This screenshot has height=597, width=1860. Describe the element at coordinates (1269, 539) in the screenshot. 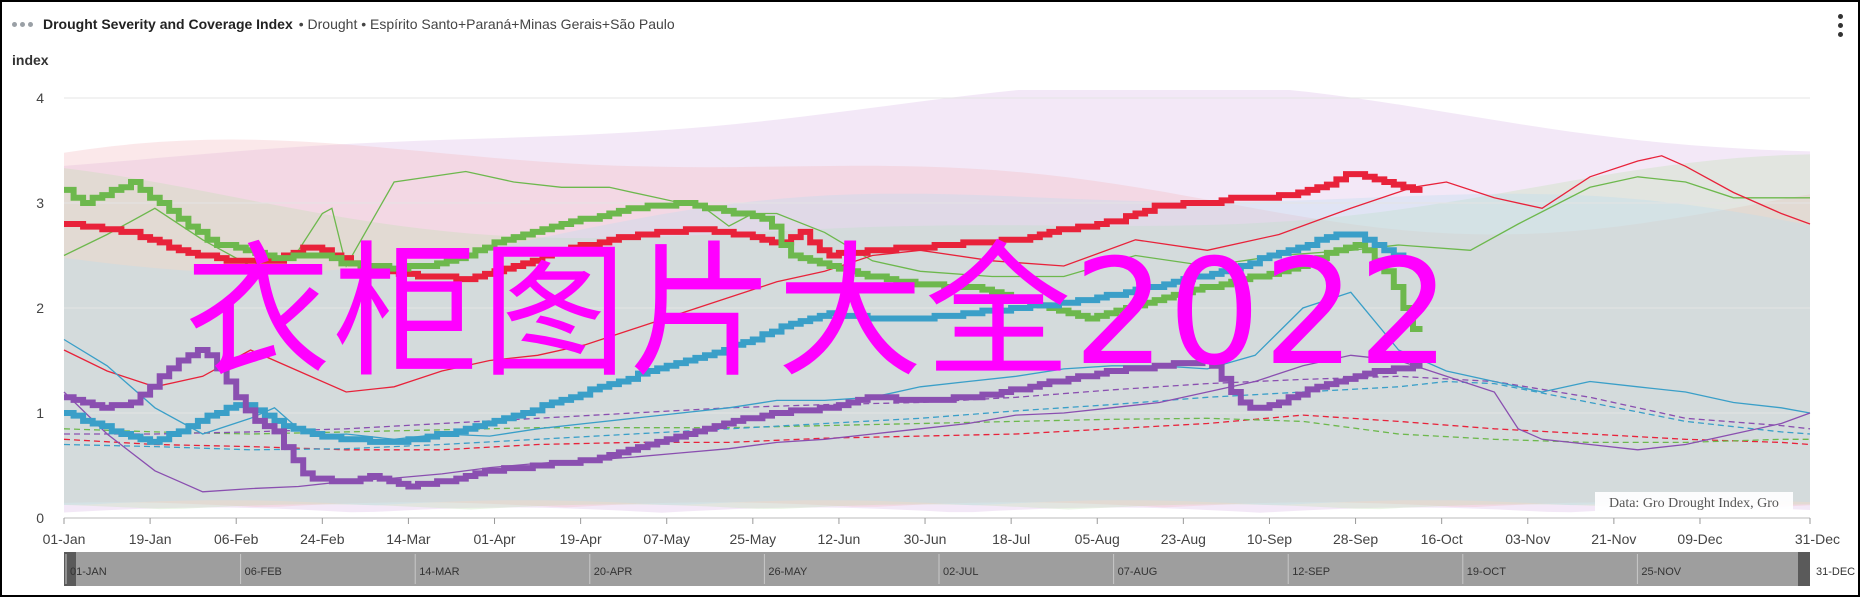

I see `x-tick-label: 10-Sep` at that location.